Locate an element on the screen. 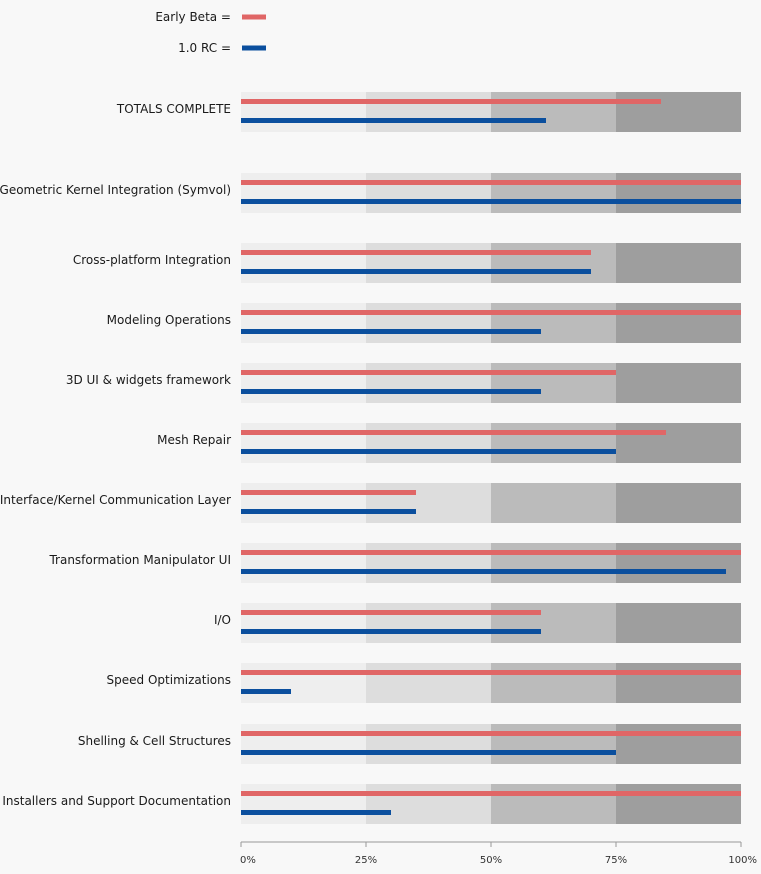 This screenshot has width=761, height=874. category-label: Speed Optimizations is located at coordinates (169, 680).